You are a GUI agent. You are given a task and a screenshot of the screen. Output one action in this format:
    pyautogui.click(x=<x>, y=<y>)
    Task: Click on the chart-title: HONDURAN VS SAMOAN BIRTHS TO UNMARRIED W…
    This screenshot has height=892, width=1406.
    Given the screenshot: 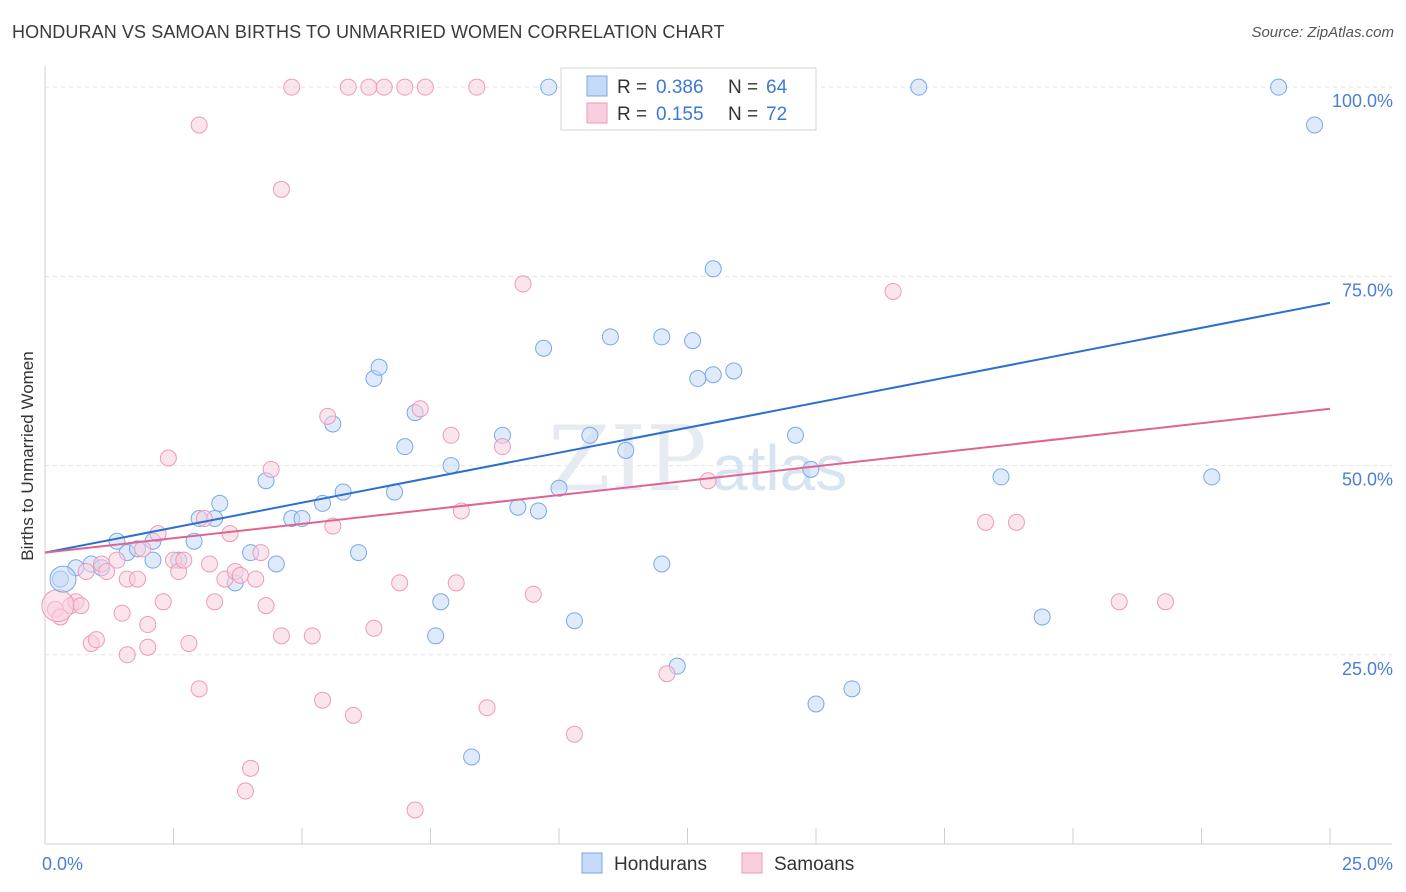 What is the action you would take?
    pyautogui.click(x=368, y=32)
    